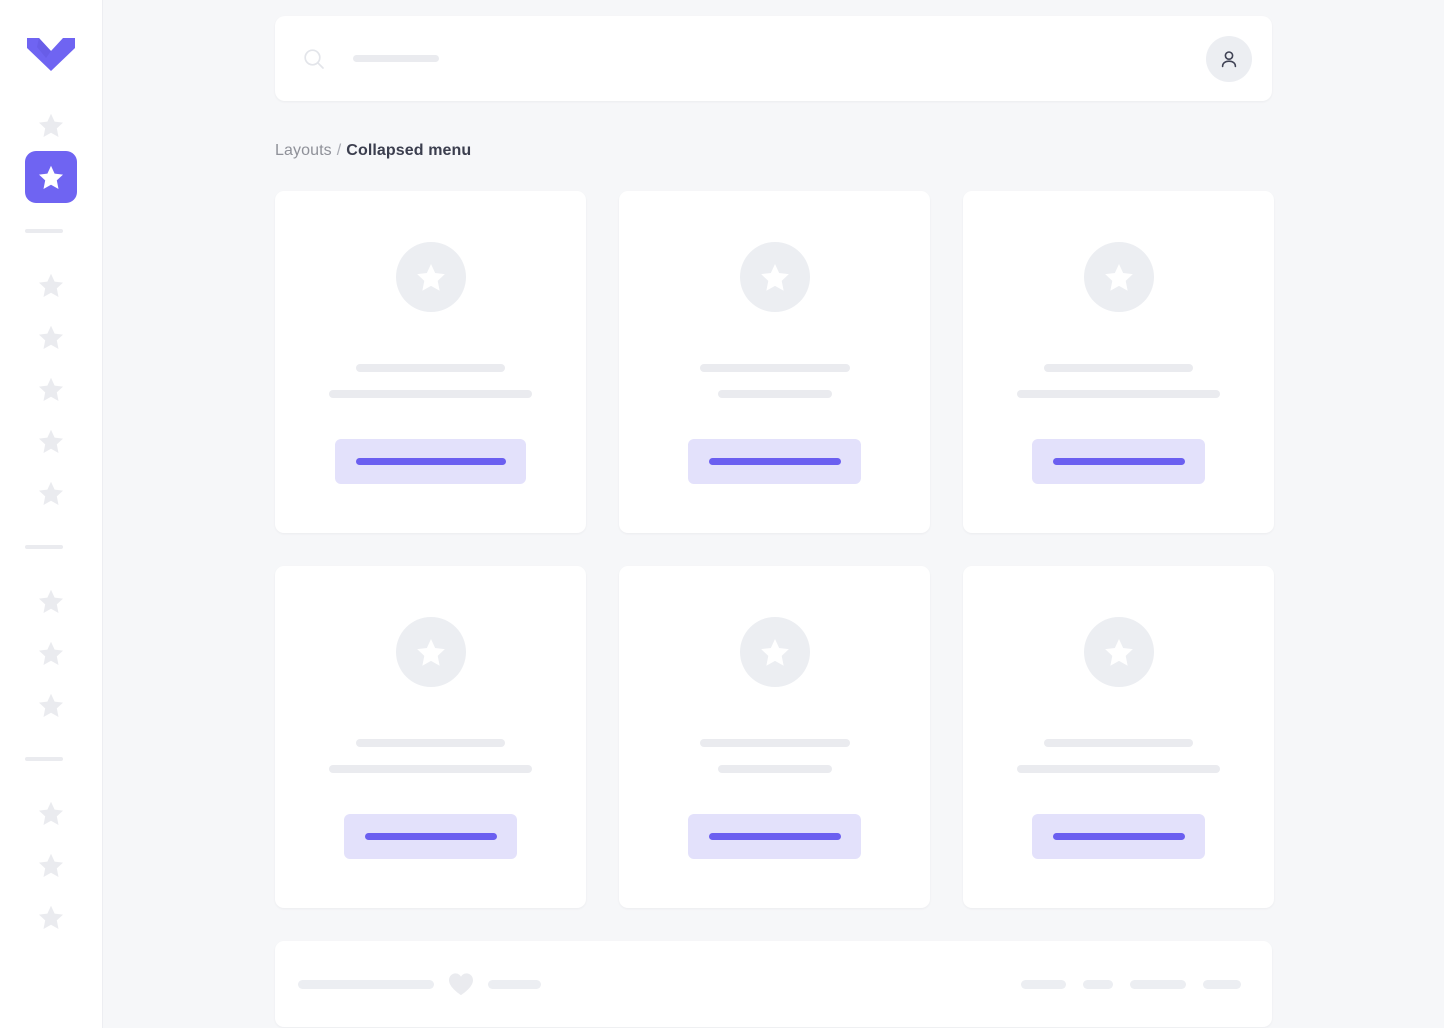 This screenshot has height=1028, width=1444. What do you see at coordinates (396, 58) in the screenshot?
I see `search-input` at bounding box center [396, 58].